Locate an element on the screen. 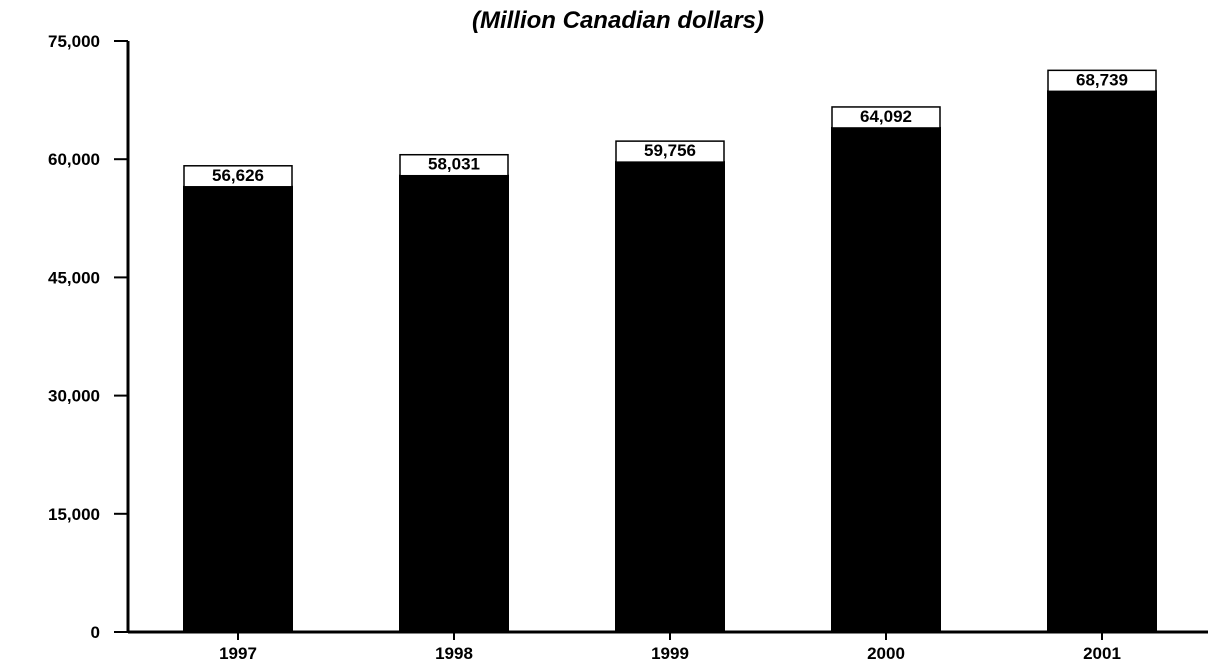  value-labels-group: 56,626 58,031 59,756 64,092 68,739 is located at coordinates (670, 128).